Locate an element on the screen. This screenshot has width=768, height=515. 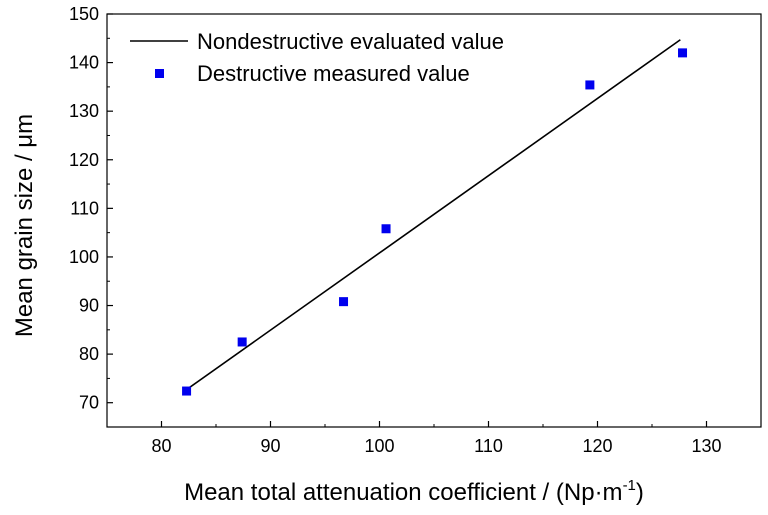
legend-entry-destructive: Destructive measured value is located at coordinates (333, 73).